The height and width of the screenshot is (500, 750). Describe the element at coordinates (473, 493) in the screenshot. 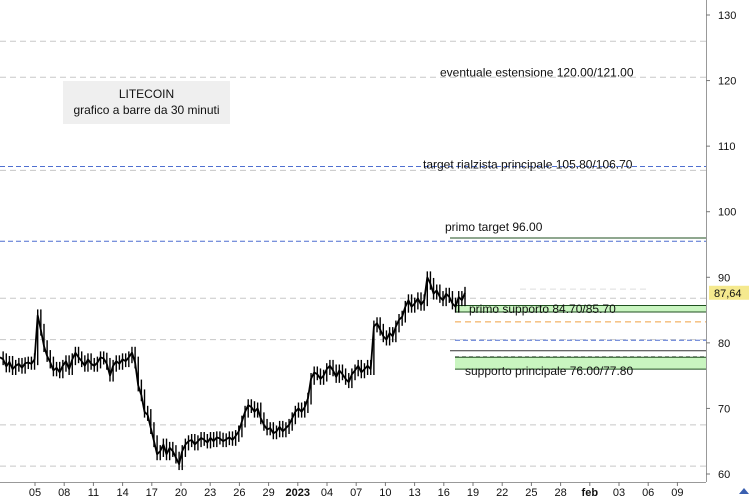

I see `x-tick-label: 19` at that location.